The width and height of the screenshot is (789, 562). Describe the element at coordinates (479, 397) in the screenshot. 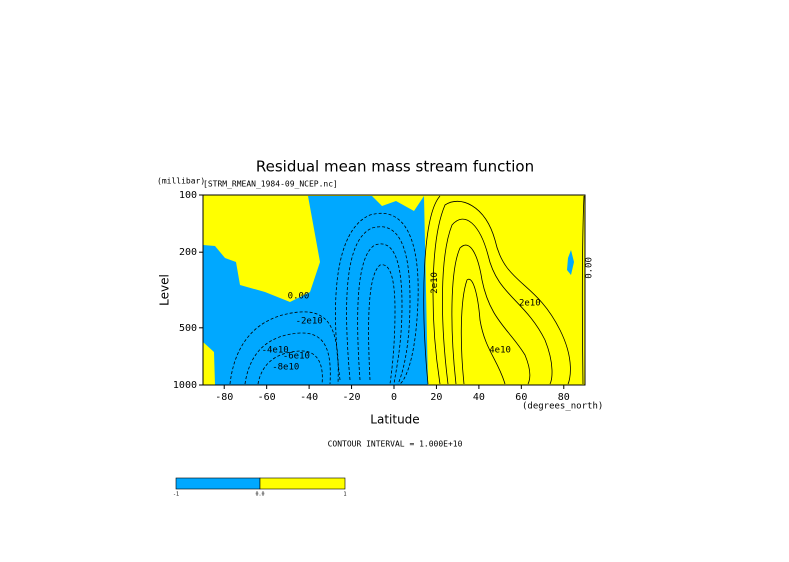

I see `x-tick-label: 40` at that location.